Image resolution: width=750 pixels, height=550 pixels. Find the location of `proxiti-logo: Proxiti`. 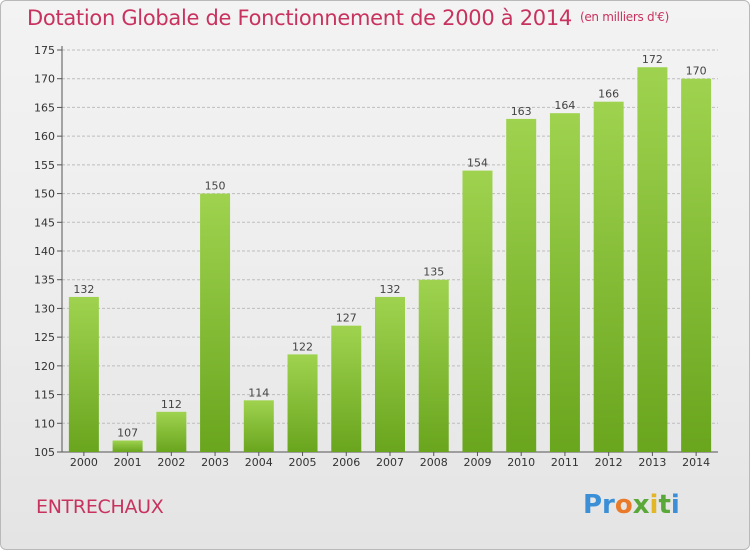

proxiti-logo: Proxiti is located at coordinates (631, 505).